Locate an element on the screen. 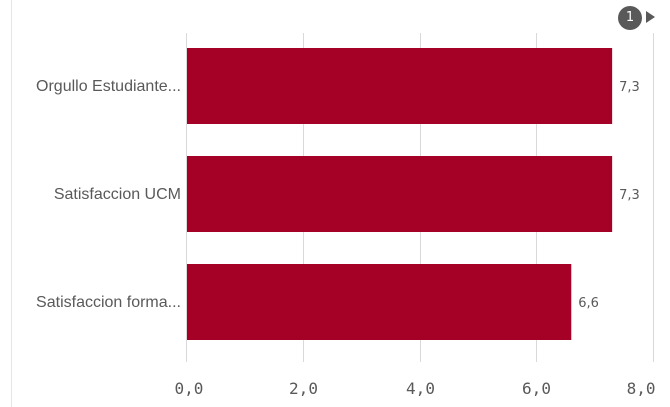 Image resolution: width=670 pixels, height=407 pixels. data-label: 6,6 is located at coordinates (588, 303).